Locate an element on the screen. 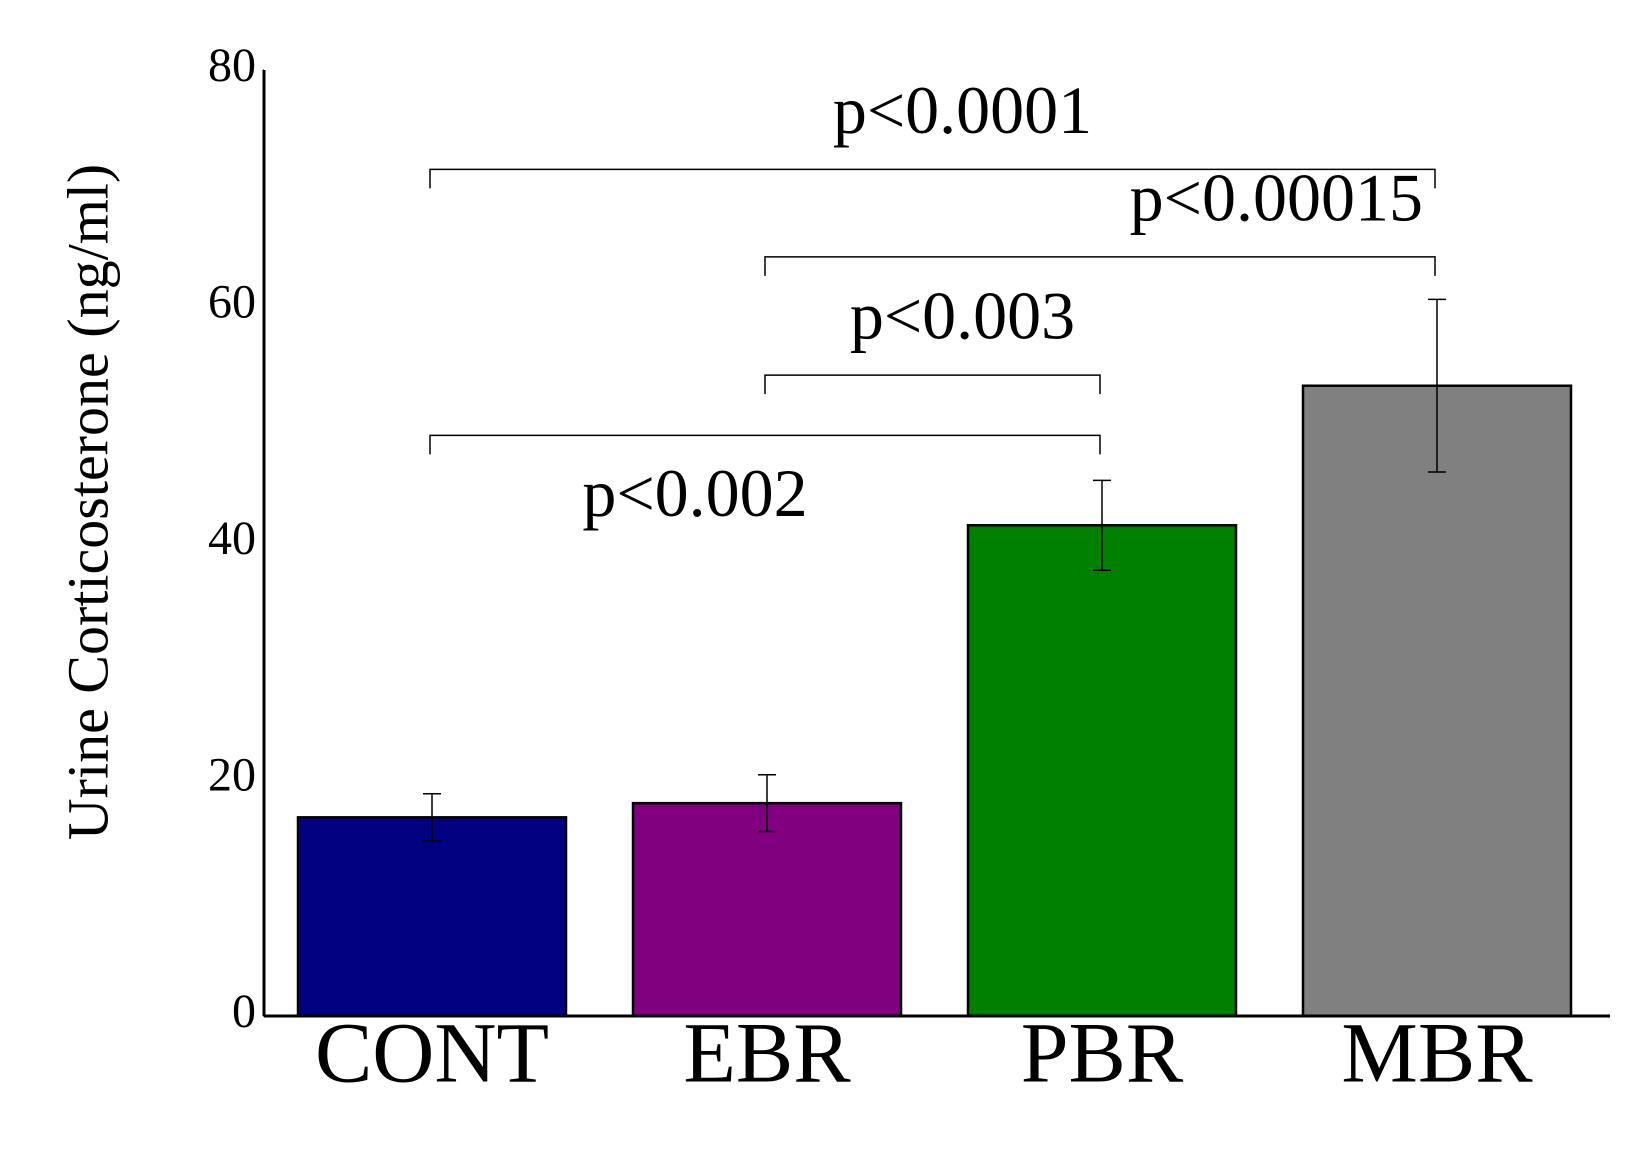 The image size is (1636, 1150). y-tick-label: 60 is located at coordinates (232, 302).